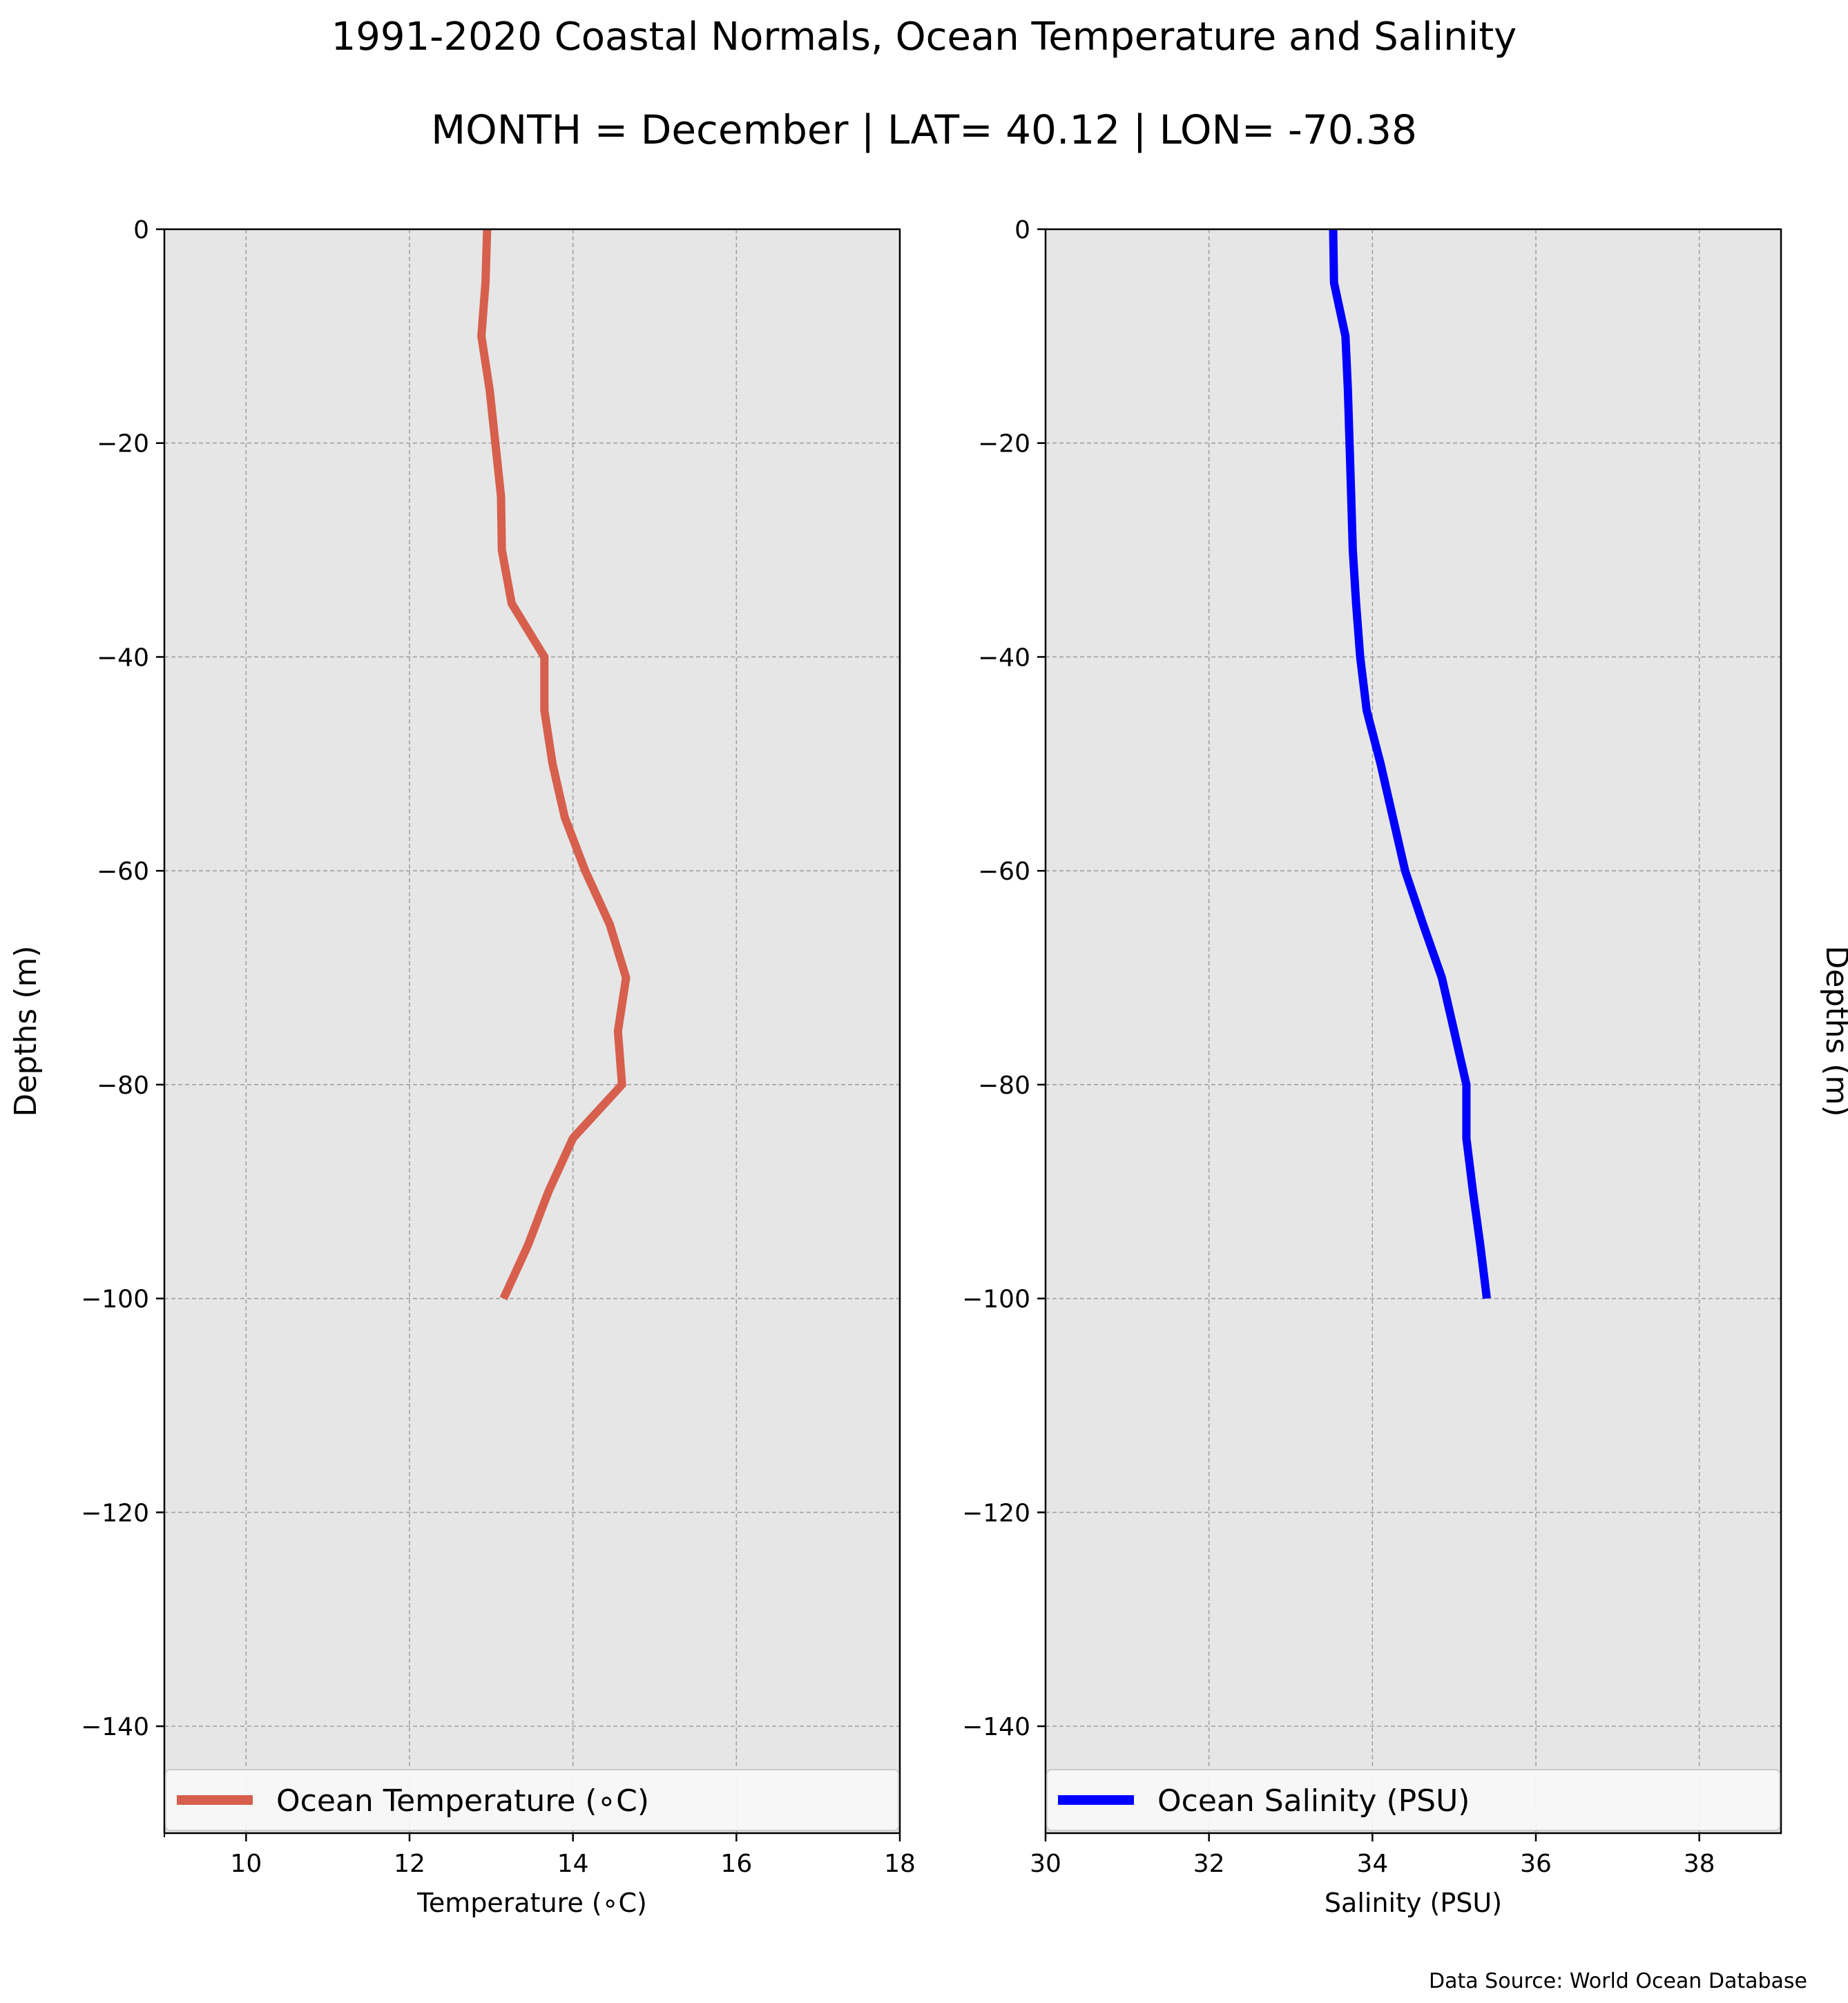 The height and width of the screenshot is (2003, 1848). I want to click on temperature-y-tick-label: −140, so click(115, 1727).